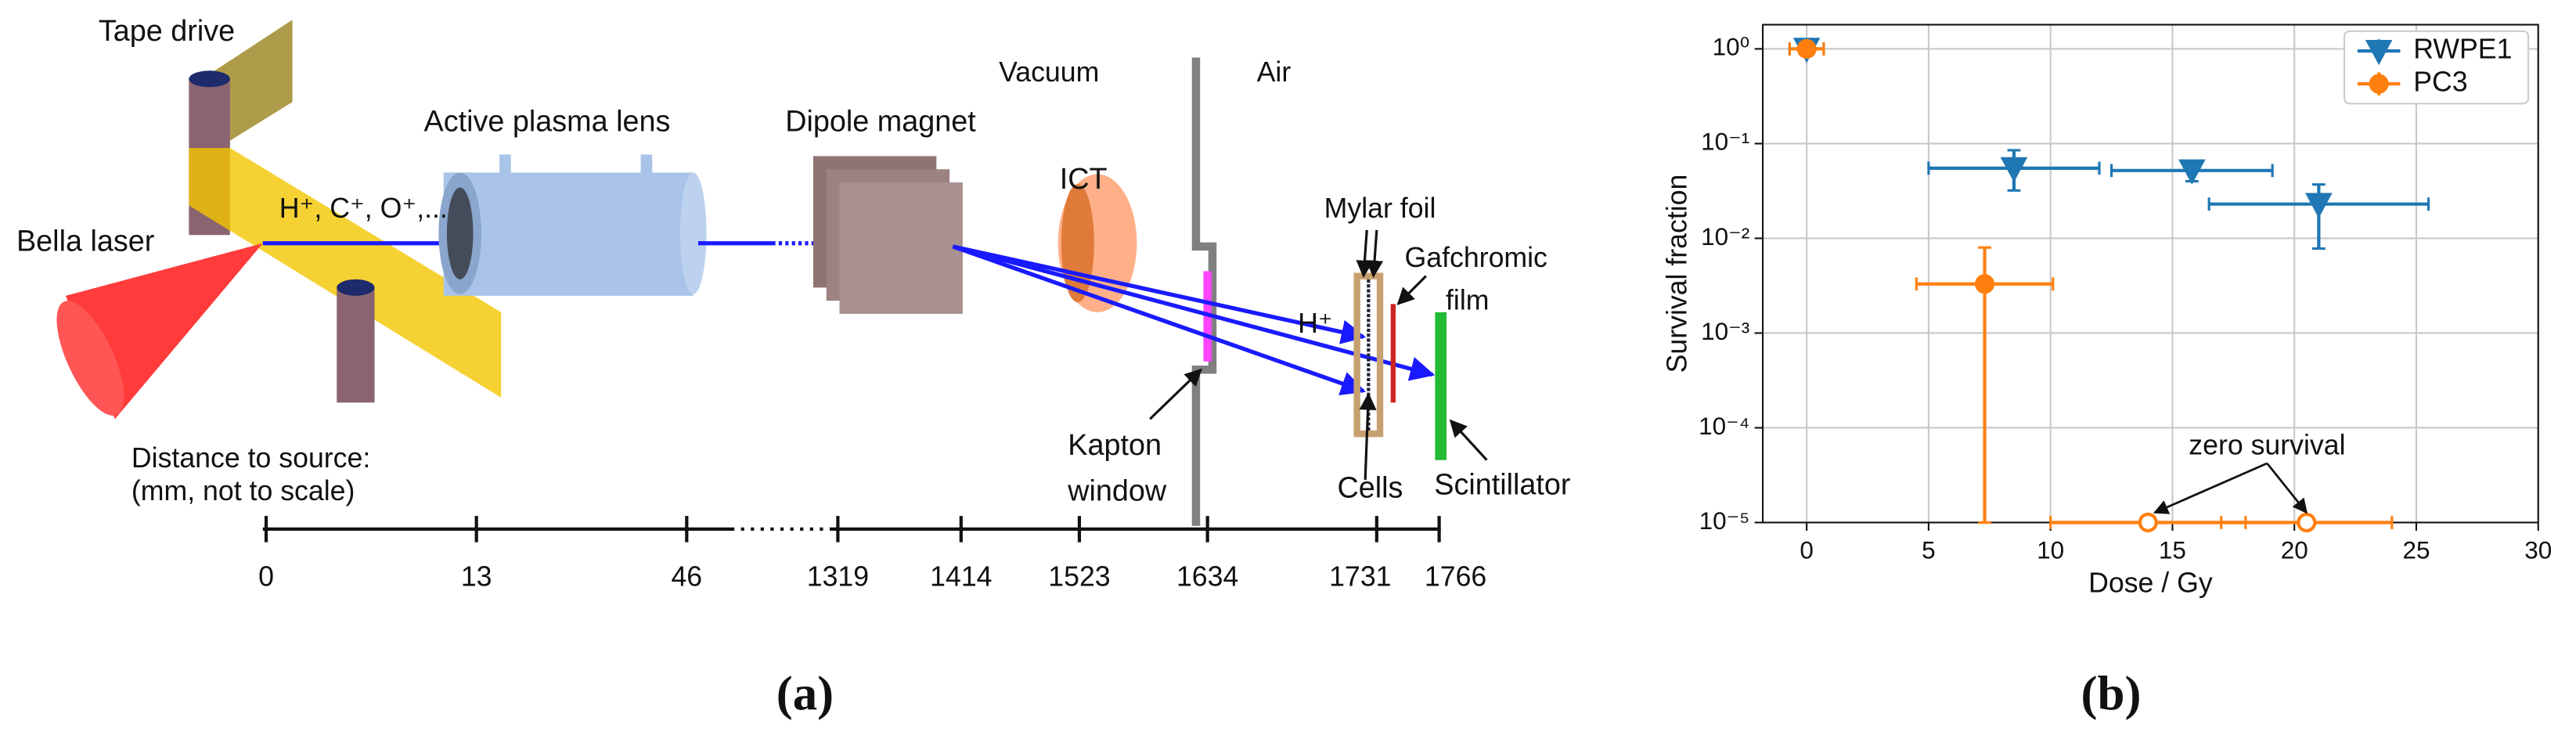  Describe the element at coordinates (1725, 142) in the screenshot. I see `y-tick-label: 10⁻¹` at that location.